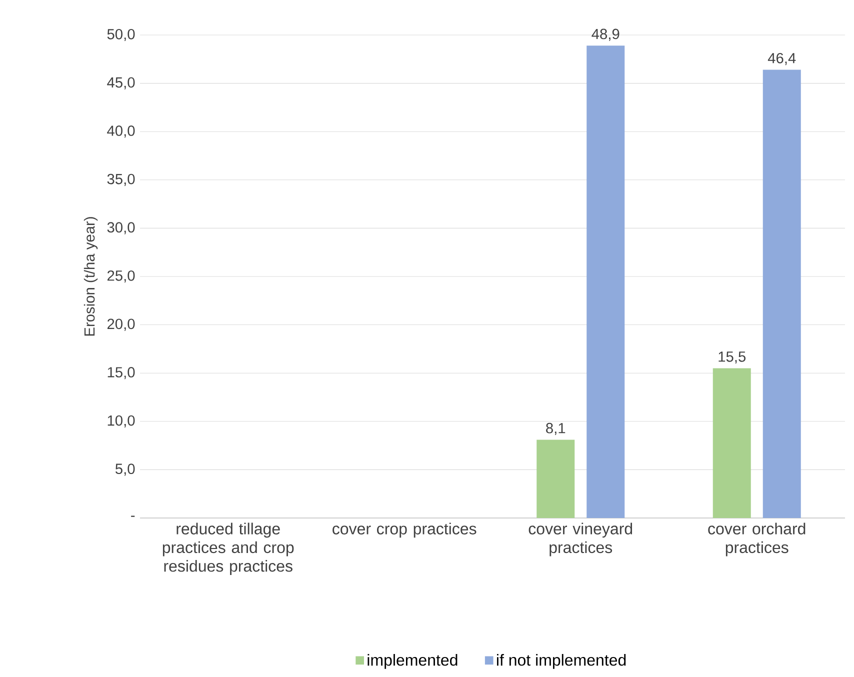 The width and height of the screenshot is (854, 677). Describe the element at coordinates (757, 539) in the screenshot. I see `x-tick-label: cover orchard practices` at that location.